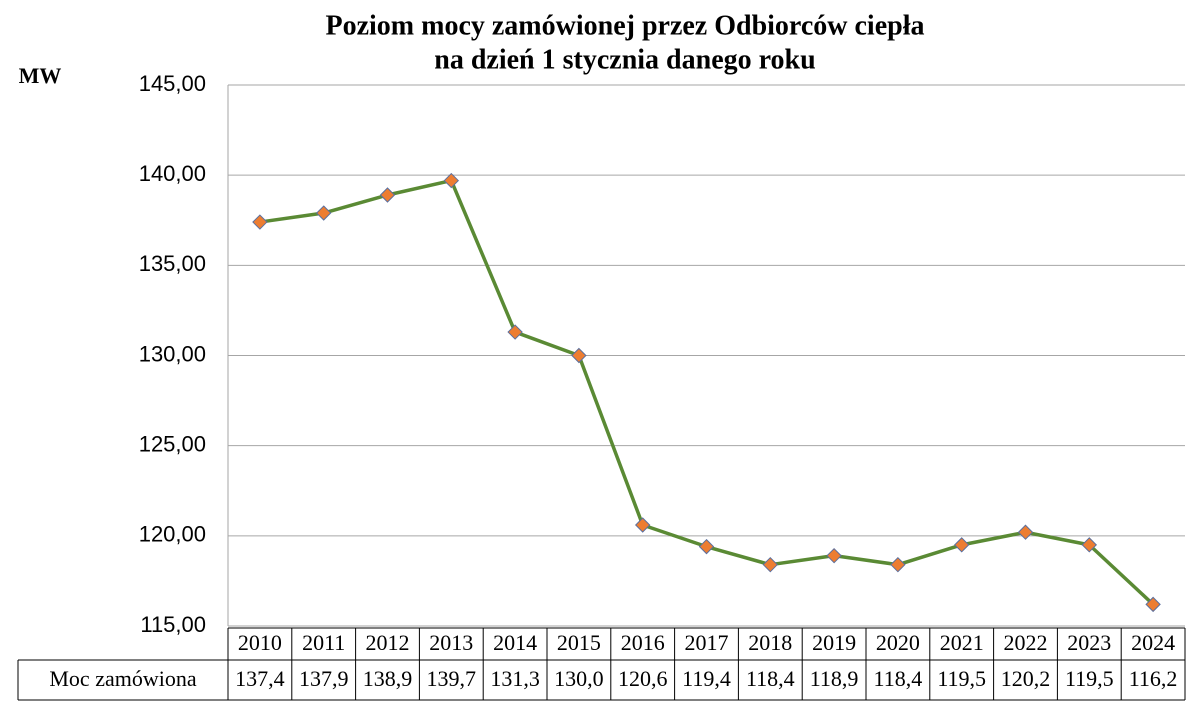 The width and height of the screenshot is (1189, 704). What do you see at coordinates (172, 173) in the screenshot?
I see `y-tick-label: 140,00` at bounding box center [172, 173].